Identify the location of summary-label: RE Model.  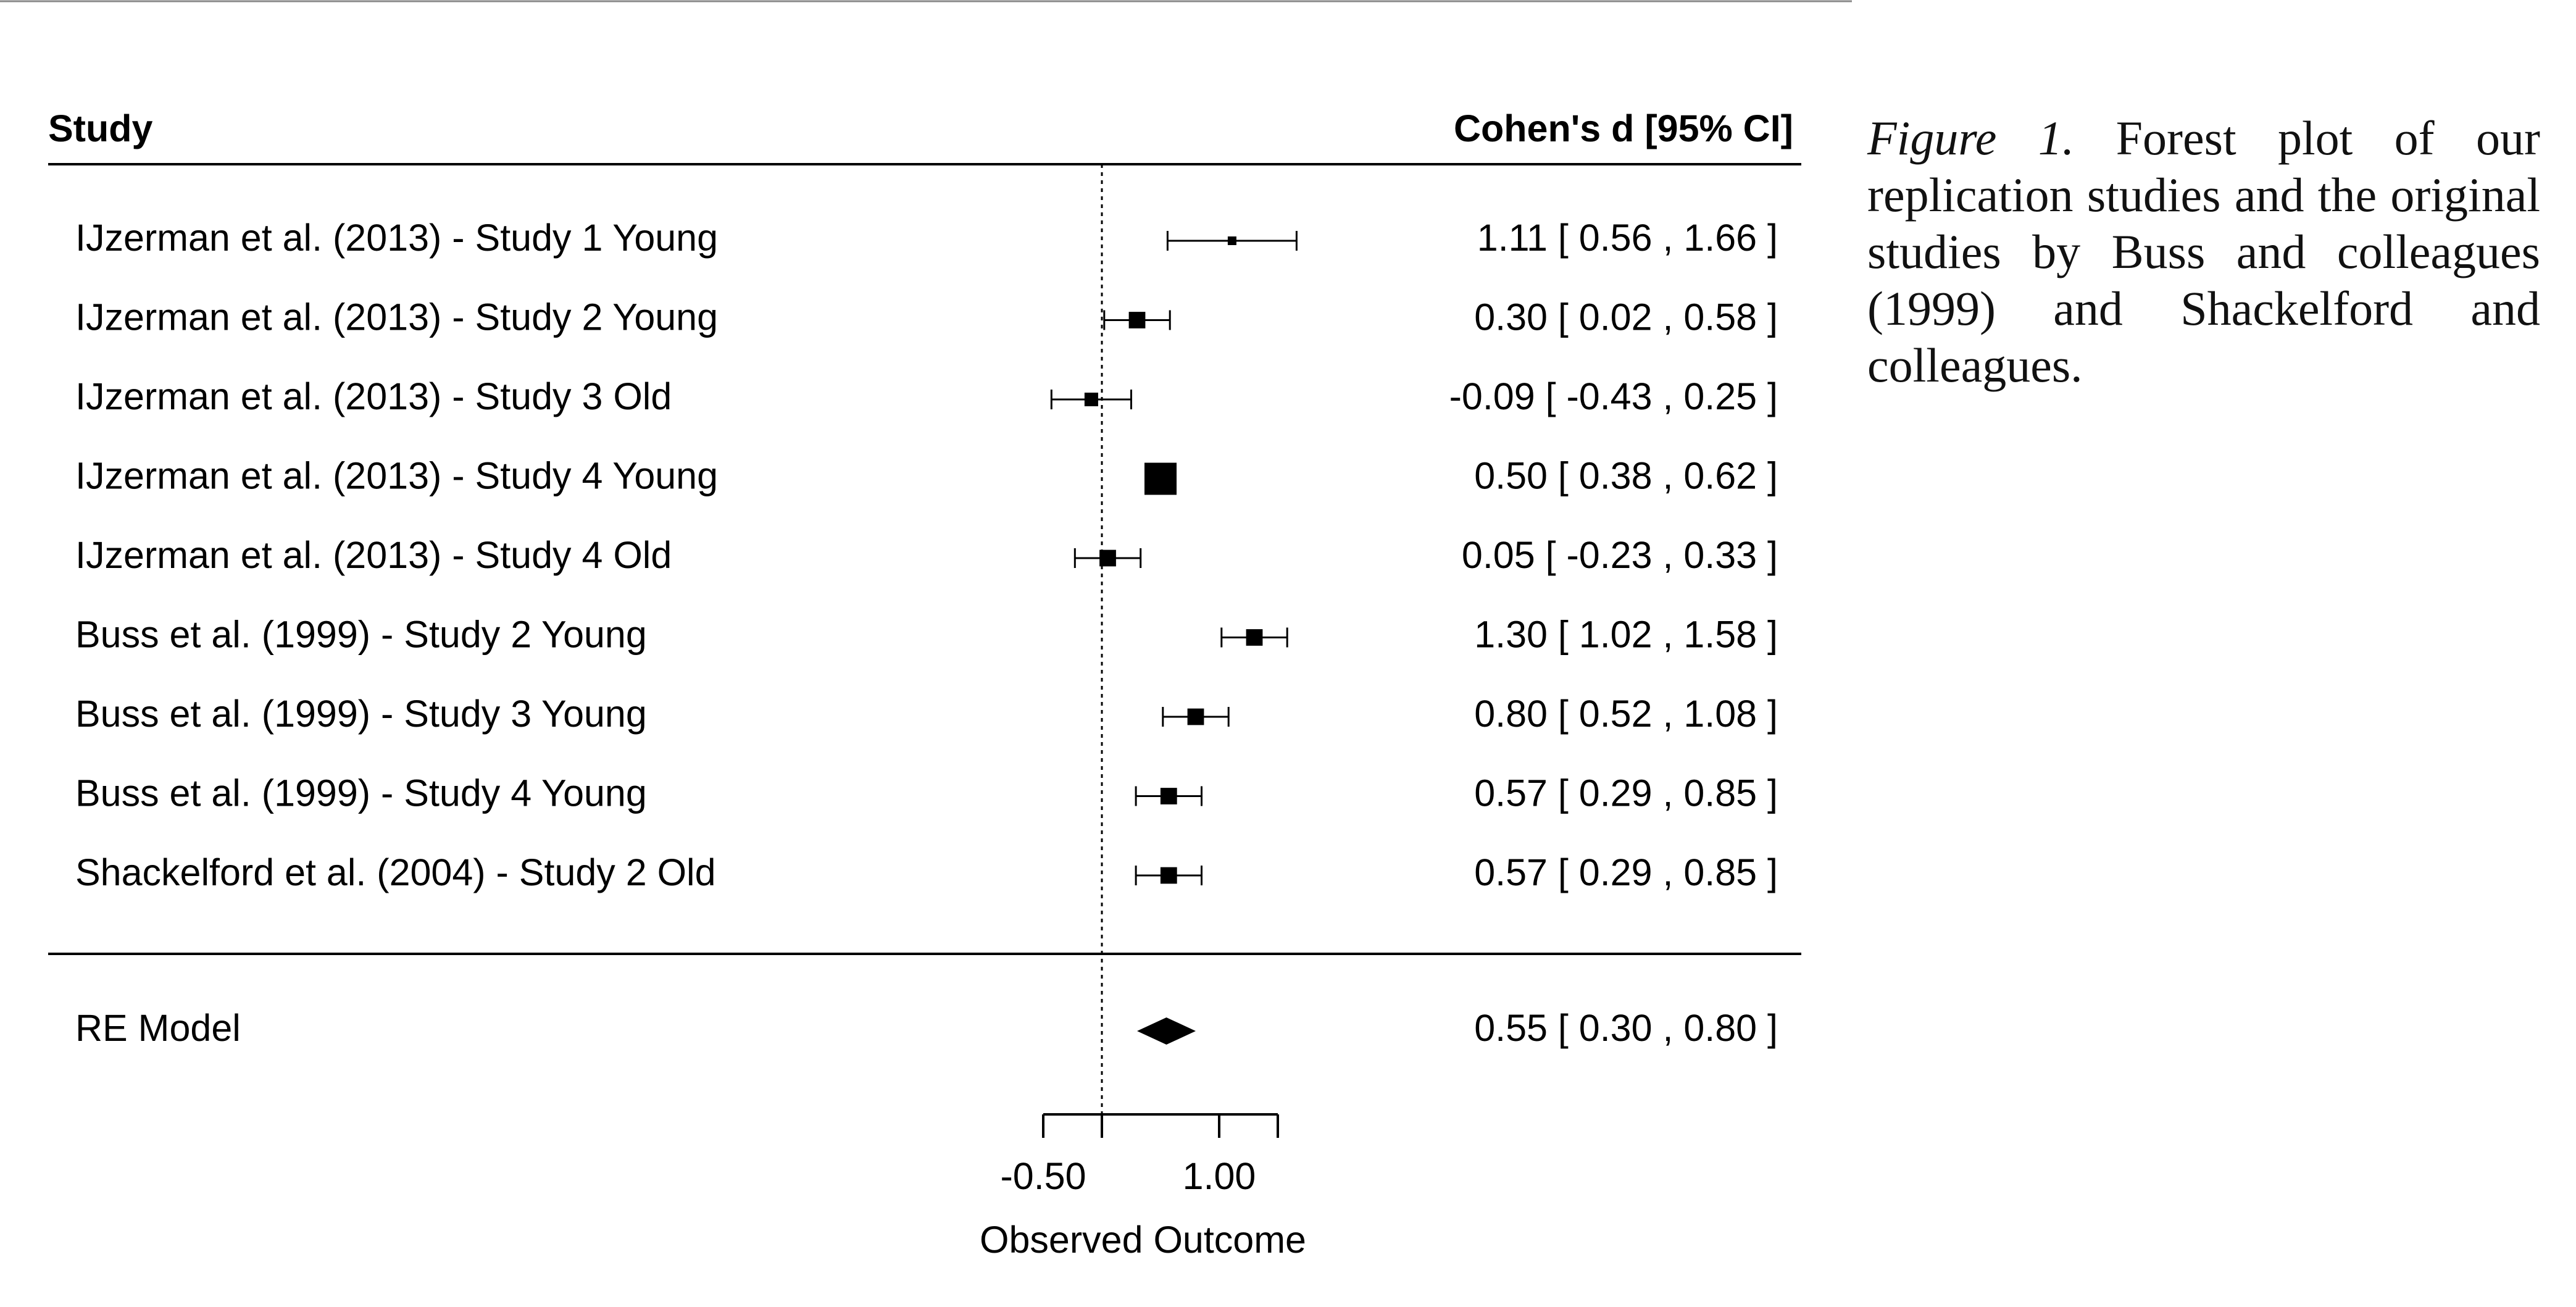
(158, 1028).